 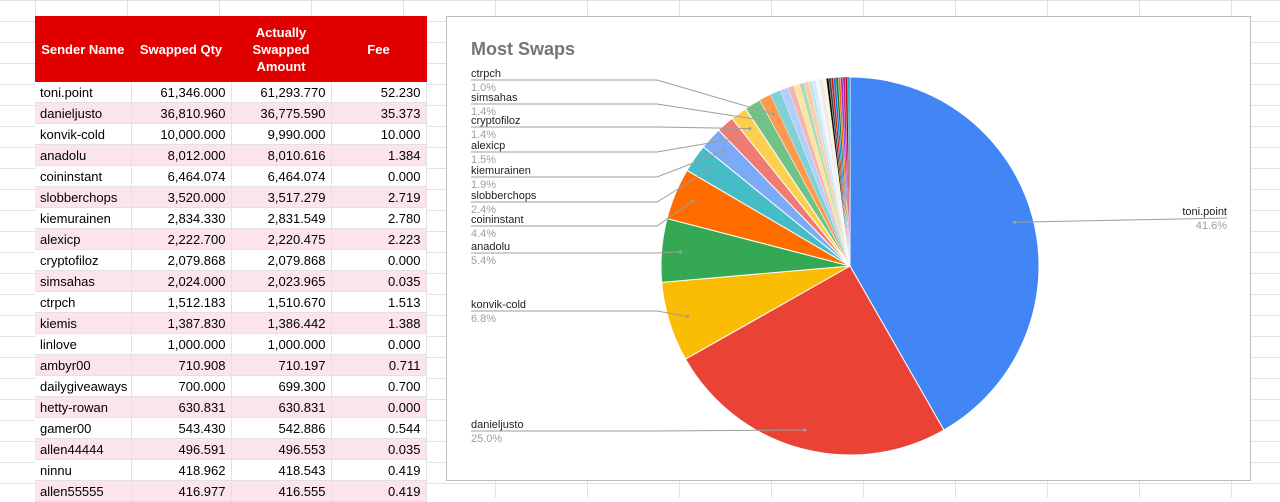 I want to click on slice-percent-label: 1.5%, so click(x=483, y=160).